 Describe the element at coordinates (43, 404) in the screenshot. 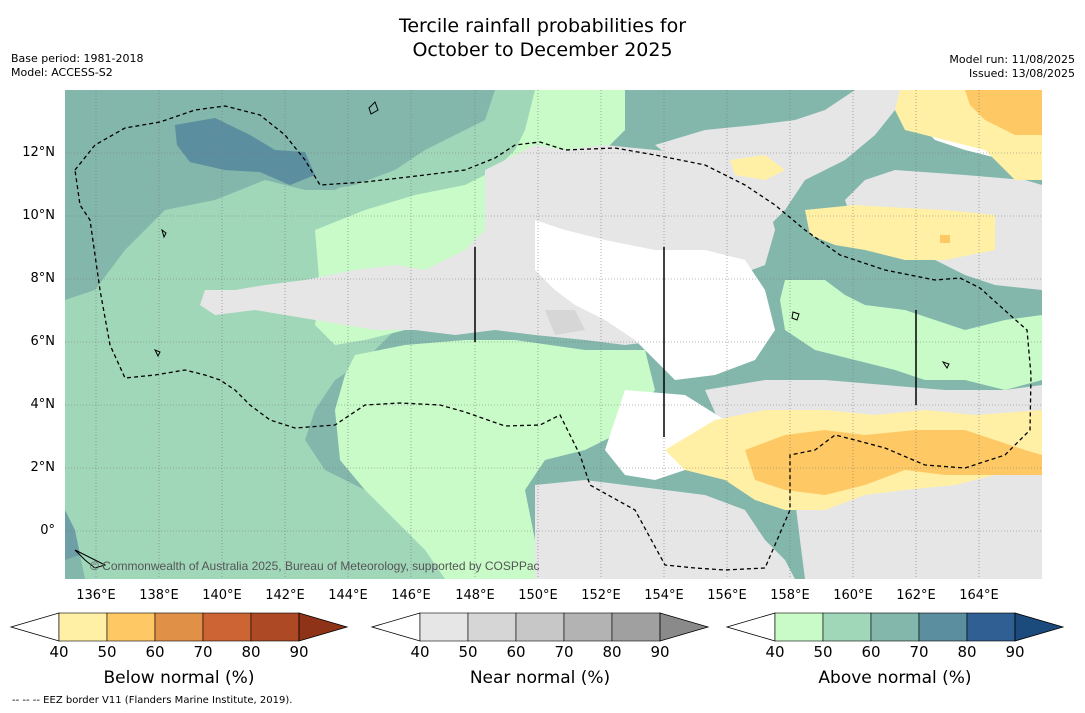

I see `lat-label-4n: 4°N` at that location.